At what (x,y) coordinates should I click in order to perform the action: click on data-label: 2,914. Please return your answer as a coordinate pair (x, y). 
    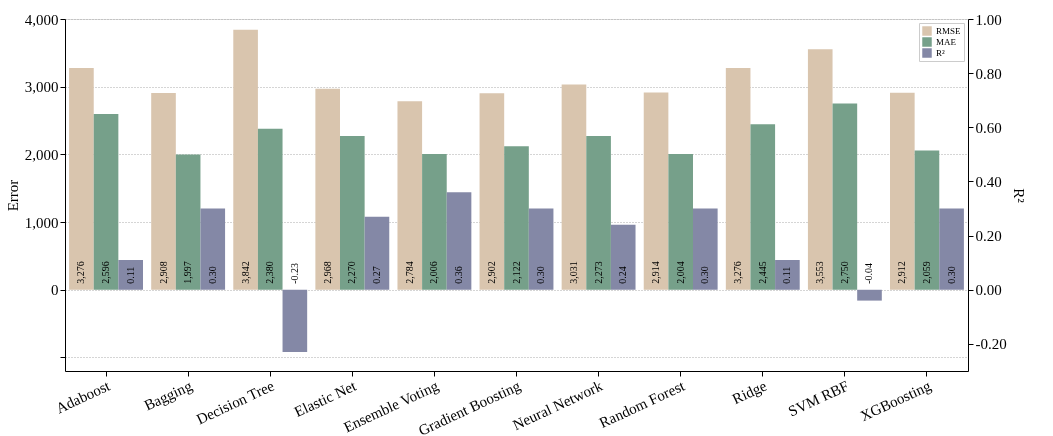
    Looking at the image, I should click on (656, 272).